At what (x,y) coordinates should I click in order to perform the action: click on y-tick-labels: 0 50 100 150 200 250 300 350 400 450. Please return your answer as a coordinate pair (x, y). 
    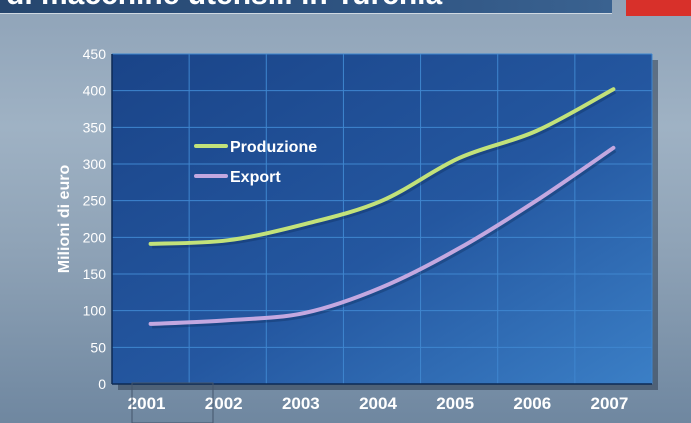
    Looking at the image, I should click on (95, 219).